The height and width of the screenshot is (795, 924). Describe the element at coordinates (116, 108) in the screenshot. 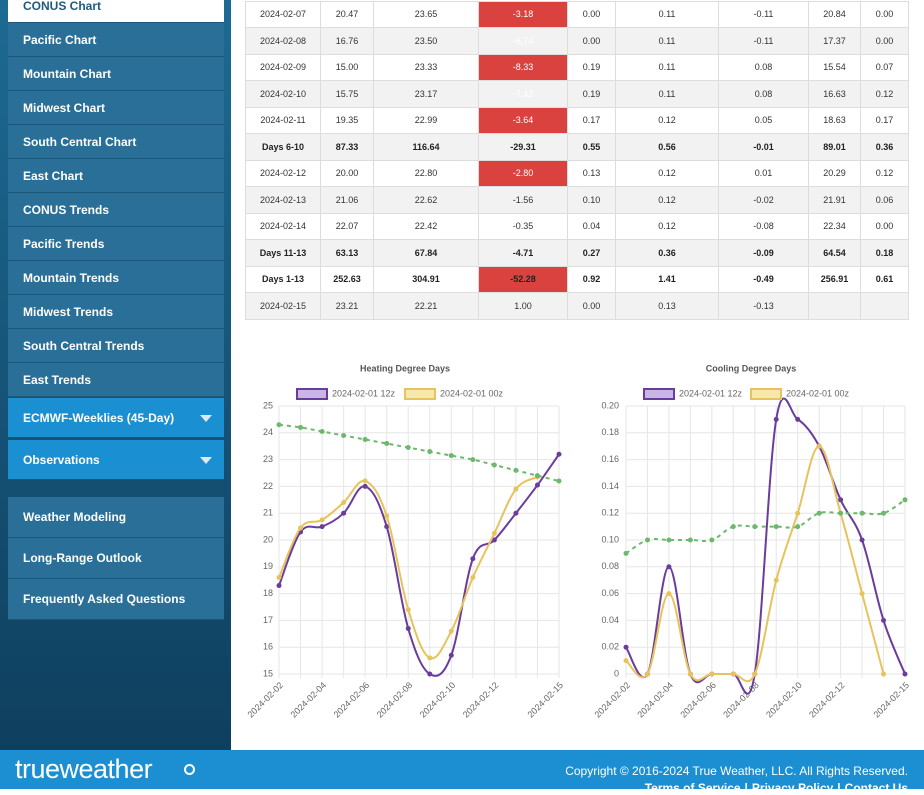

I see `nav-item: Midwest Chart` at that location.